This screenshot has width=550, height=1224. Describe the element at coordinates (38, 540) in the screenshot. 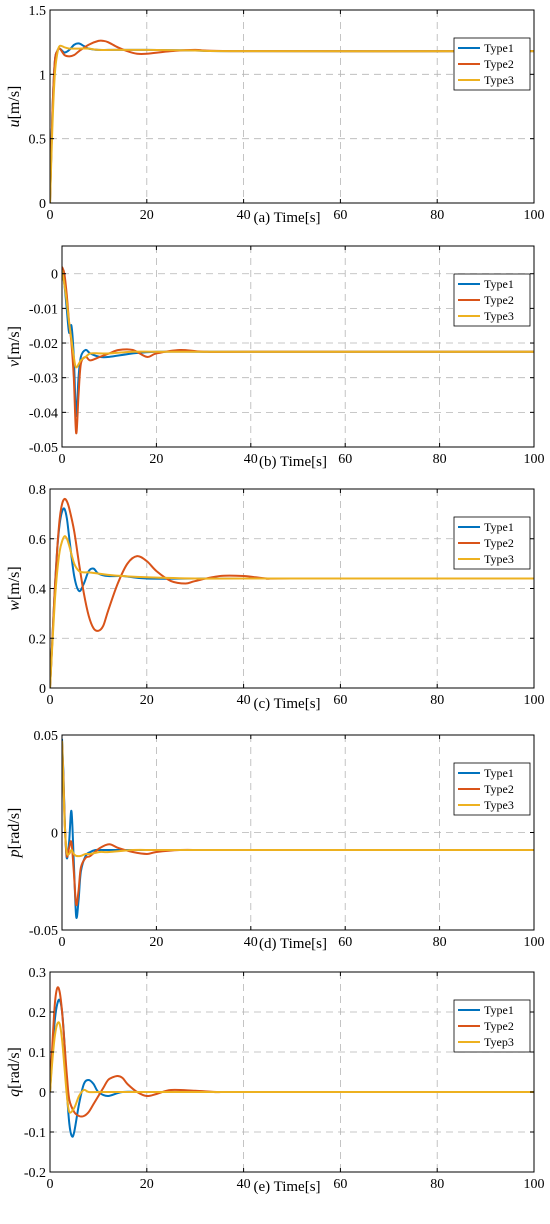

I see `y-tick-label: 0.6` at that location.